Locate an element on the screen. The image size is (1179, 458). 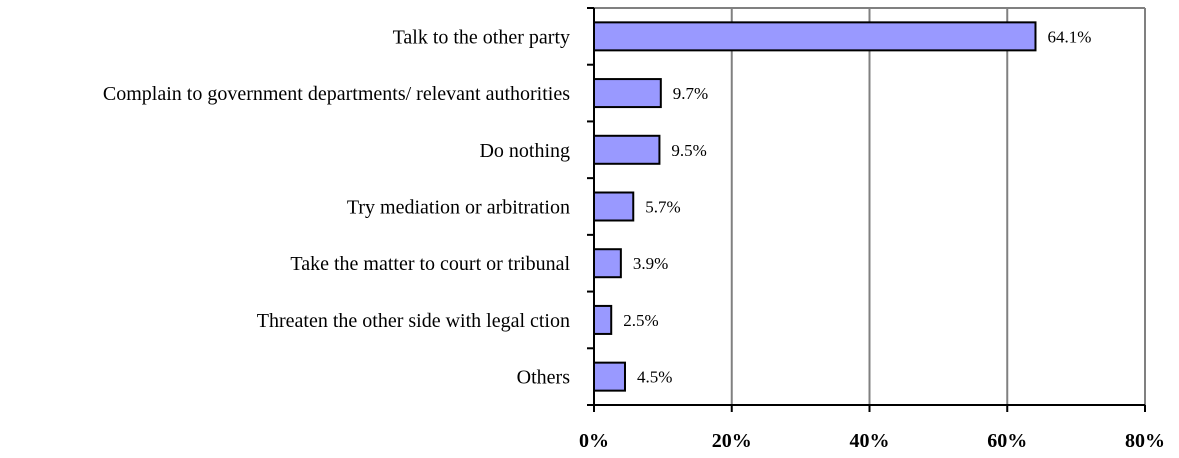
category-label: Try mediation or arbitration is located at coordinates (458, 208).